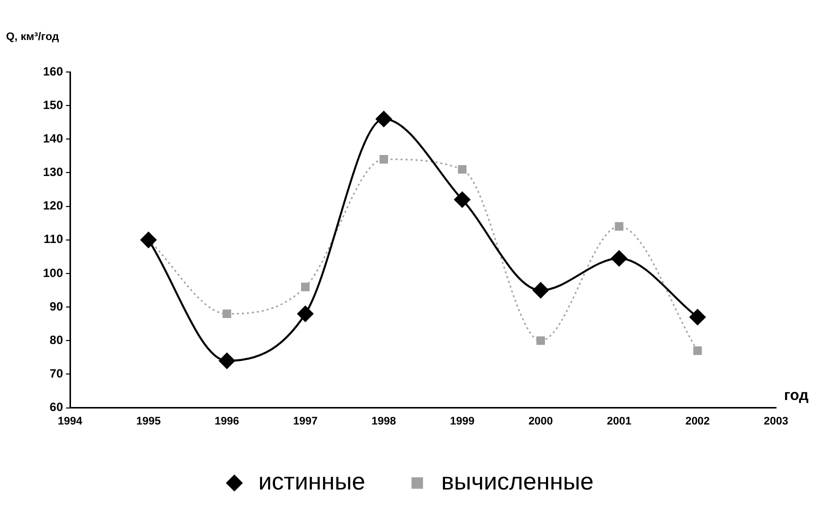 Image resolution: width=821 pixels, height=525 pixels. Describe the element at coordinates (33, 37) in the screenshot. I see `y-axis-title: Q, км³/год` at that location.